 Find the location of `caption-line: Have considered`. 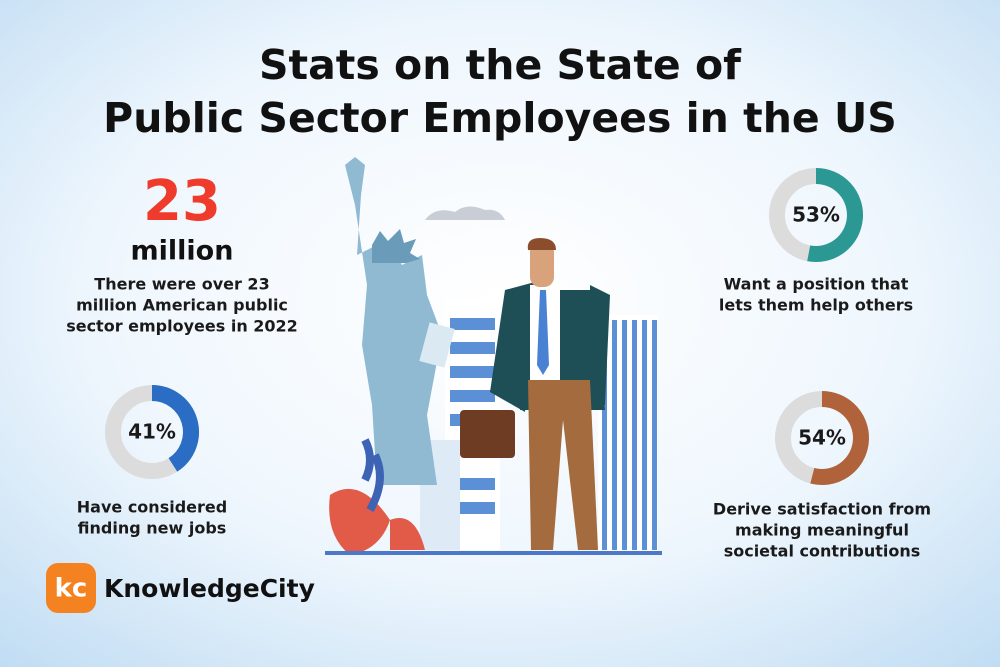

caption-line: Have considered is located at coordinates (152, 507).